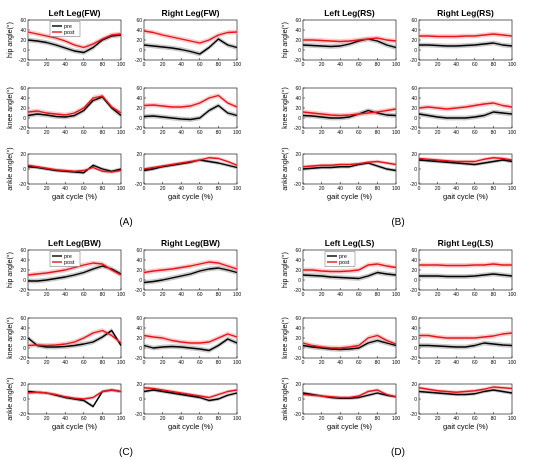 This screenshot has height=460, width=550. Describe the element at coordinates (349, 13) in the screenshot. I see `subplot-title: Left Leg(RS)` at that location.